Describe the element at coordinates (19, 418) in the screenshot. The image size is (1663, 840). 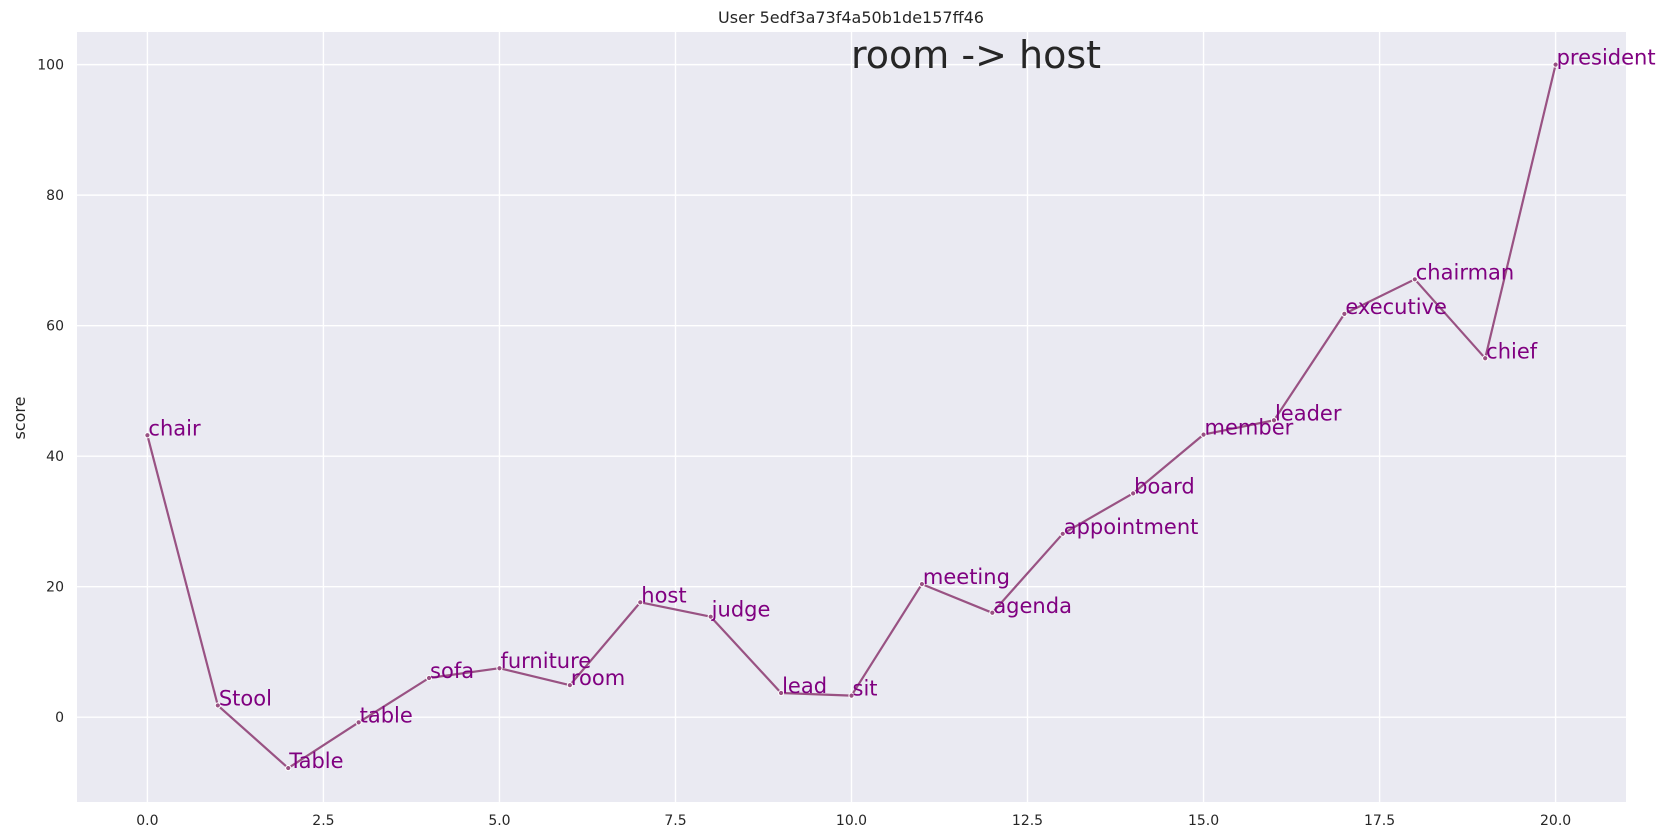
I see `y-axis-label: score` at that location.